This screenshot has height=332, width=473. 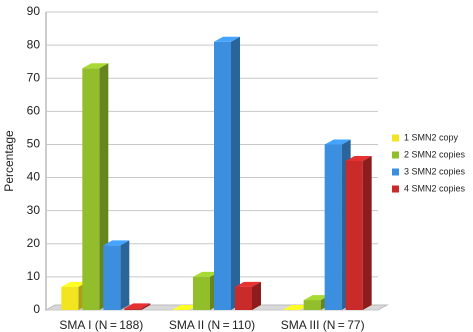 I want to click on y-axis-title: Percentage, so click(x=9, y=161).